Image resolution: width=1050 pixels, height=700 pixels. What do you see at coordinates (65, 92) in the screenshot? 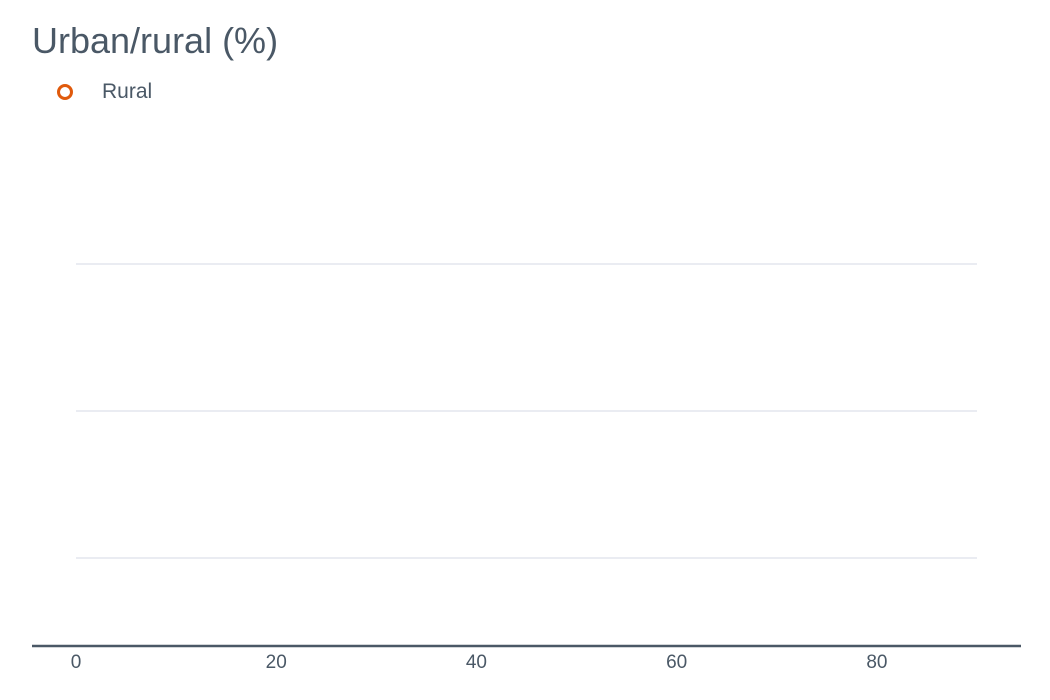
I see `legend-rural-marker-icon` at bounding box center [65, 92].